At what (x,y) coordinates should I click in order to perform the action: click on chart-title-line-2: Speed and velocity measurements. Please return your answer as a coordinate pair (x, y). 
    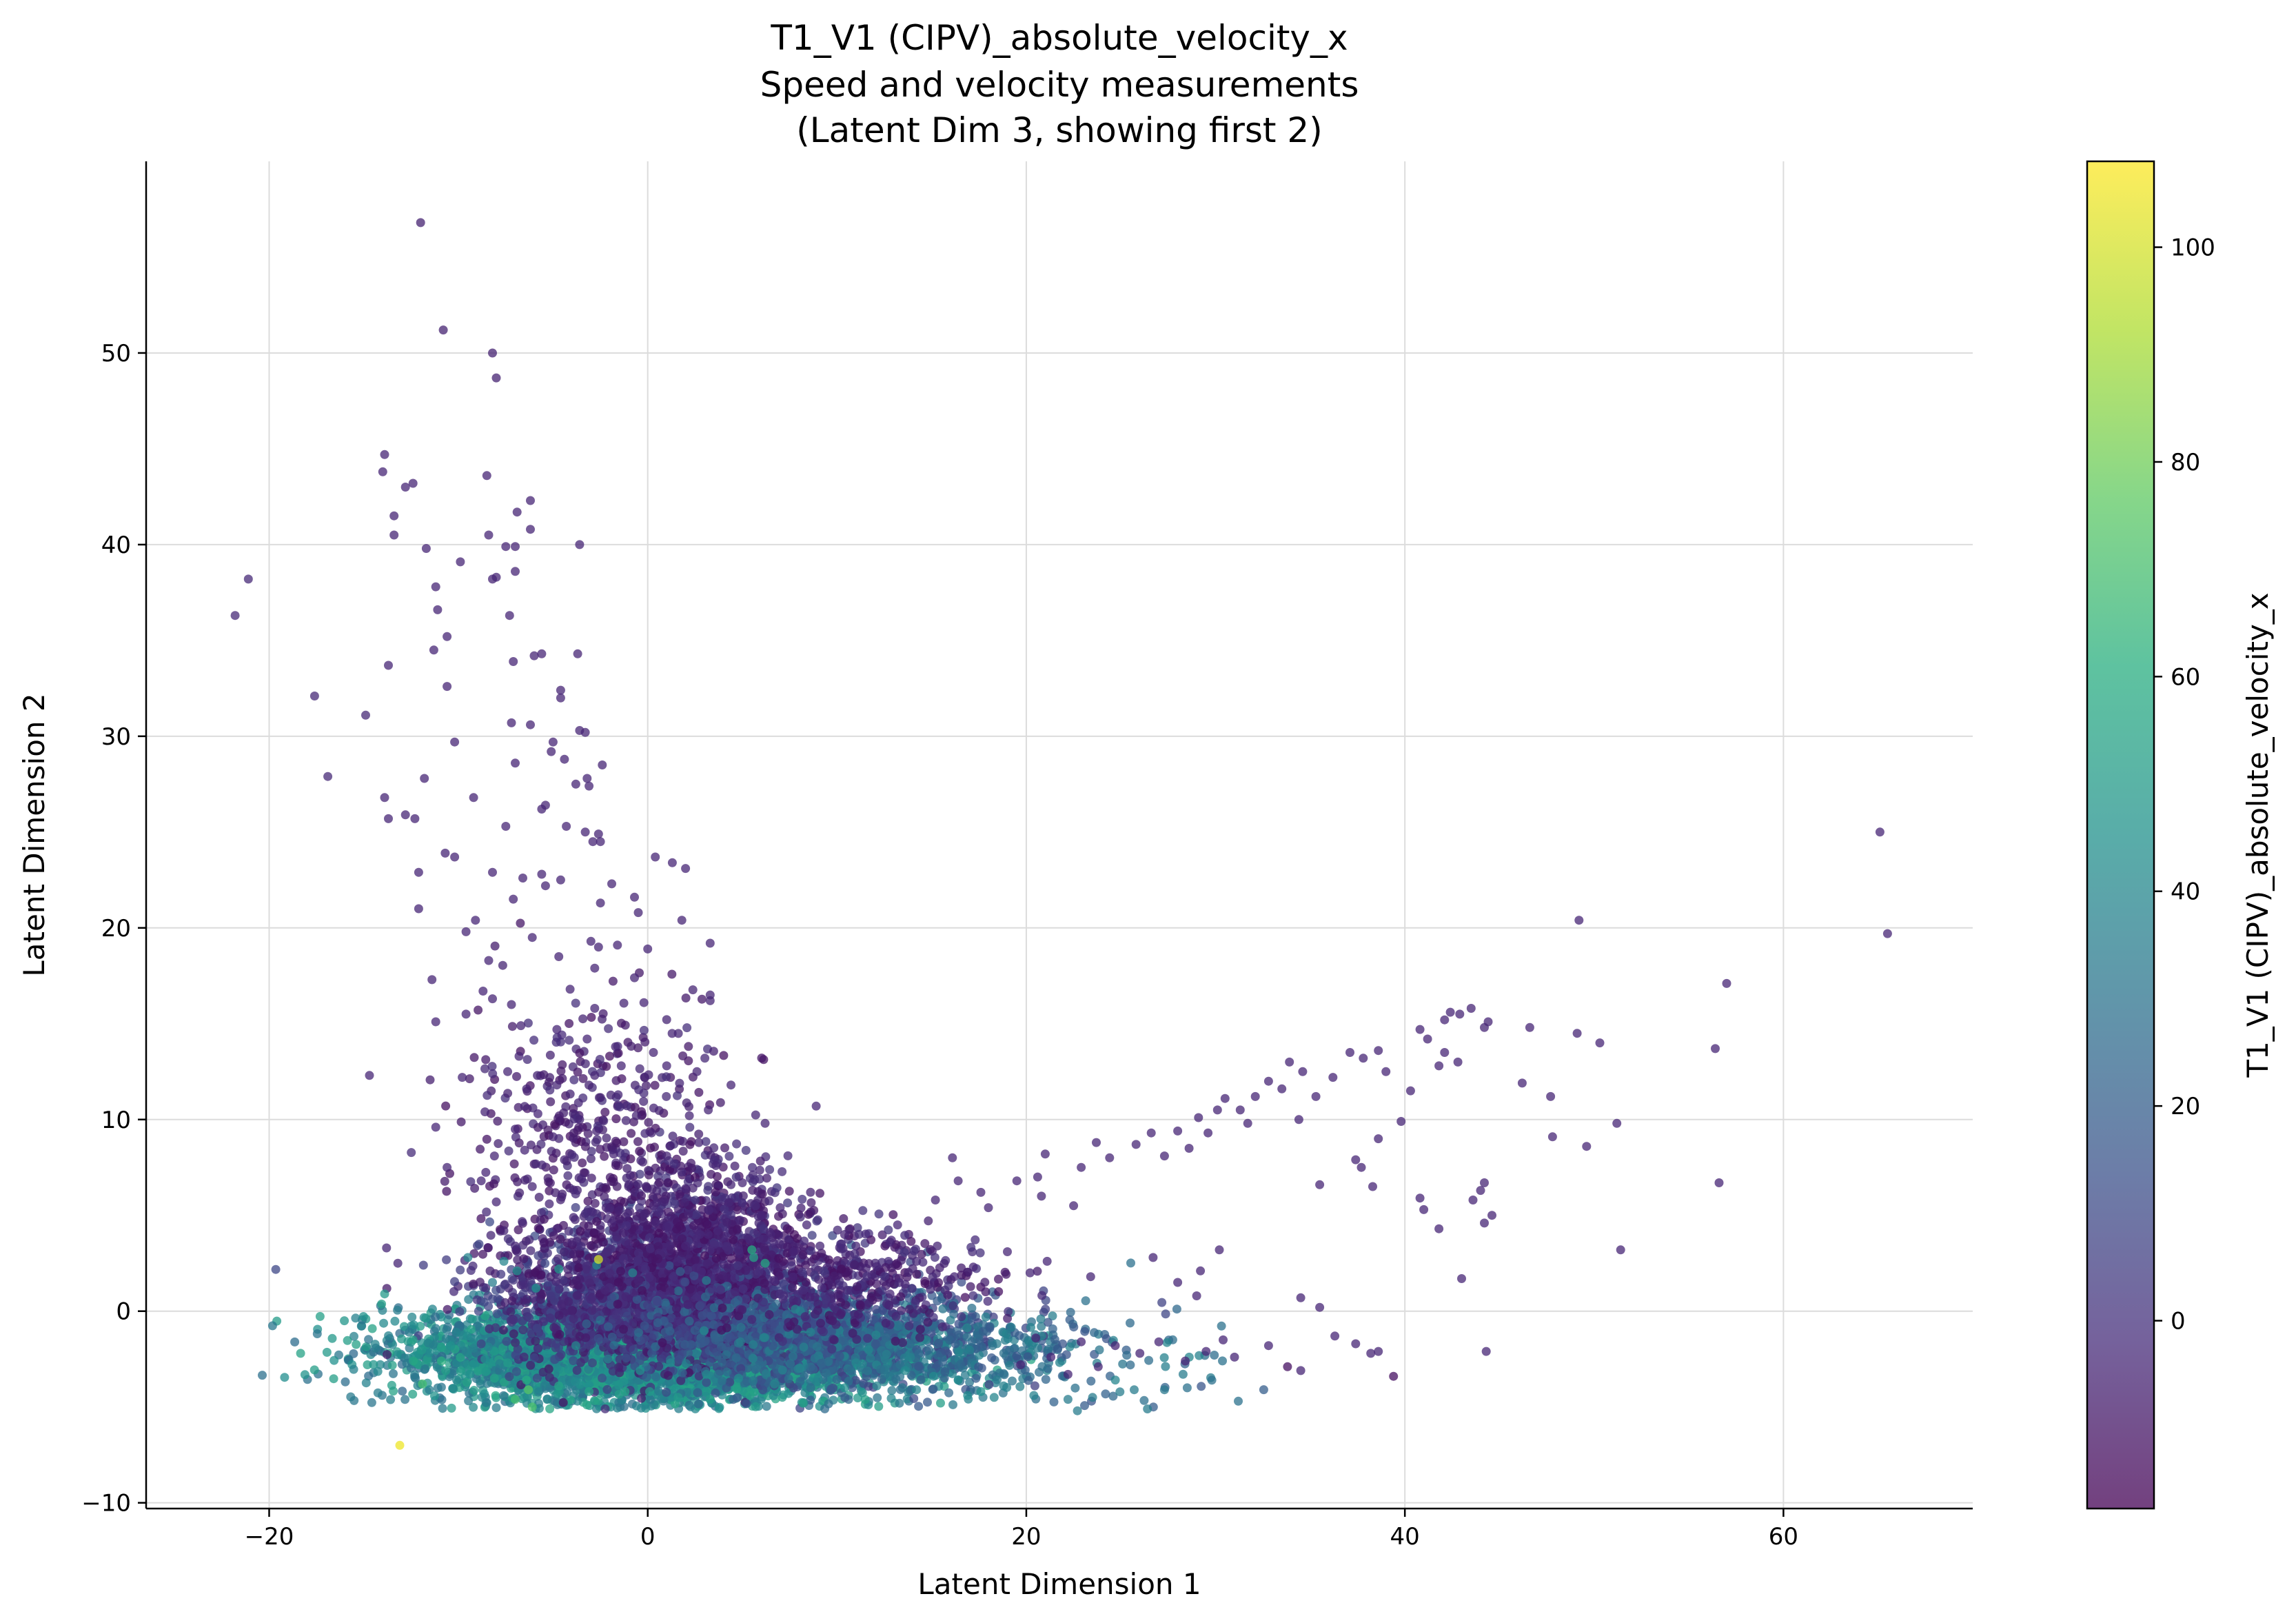
    Looking at the image, I should click on (1059, 85).